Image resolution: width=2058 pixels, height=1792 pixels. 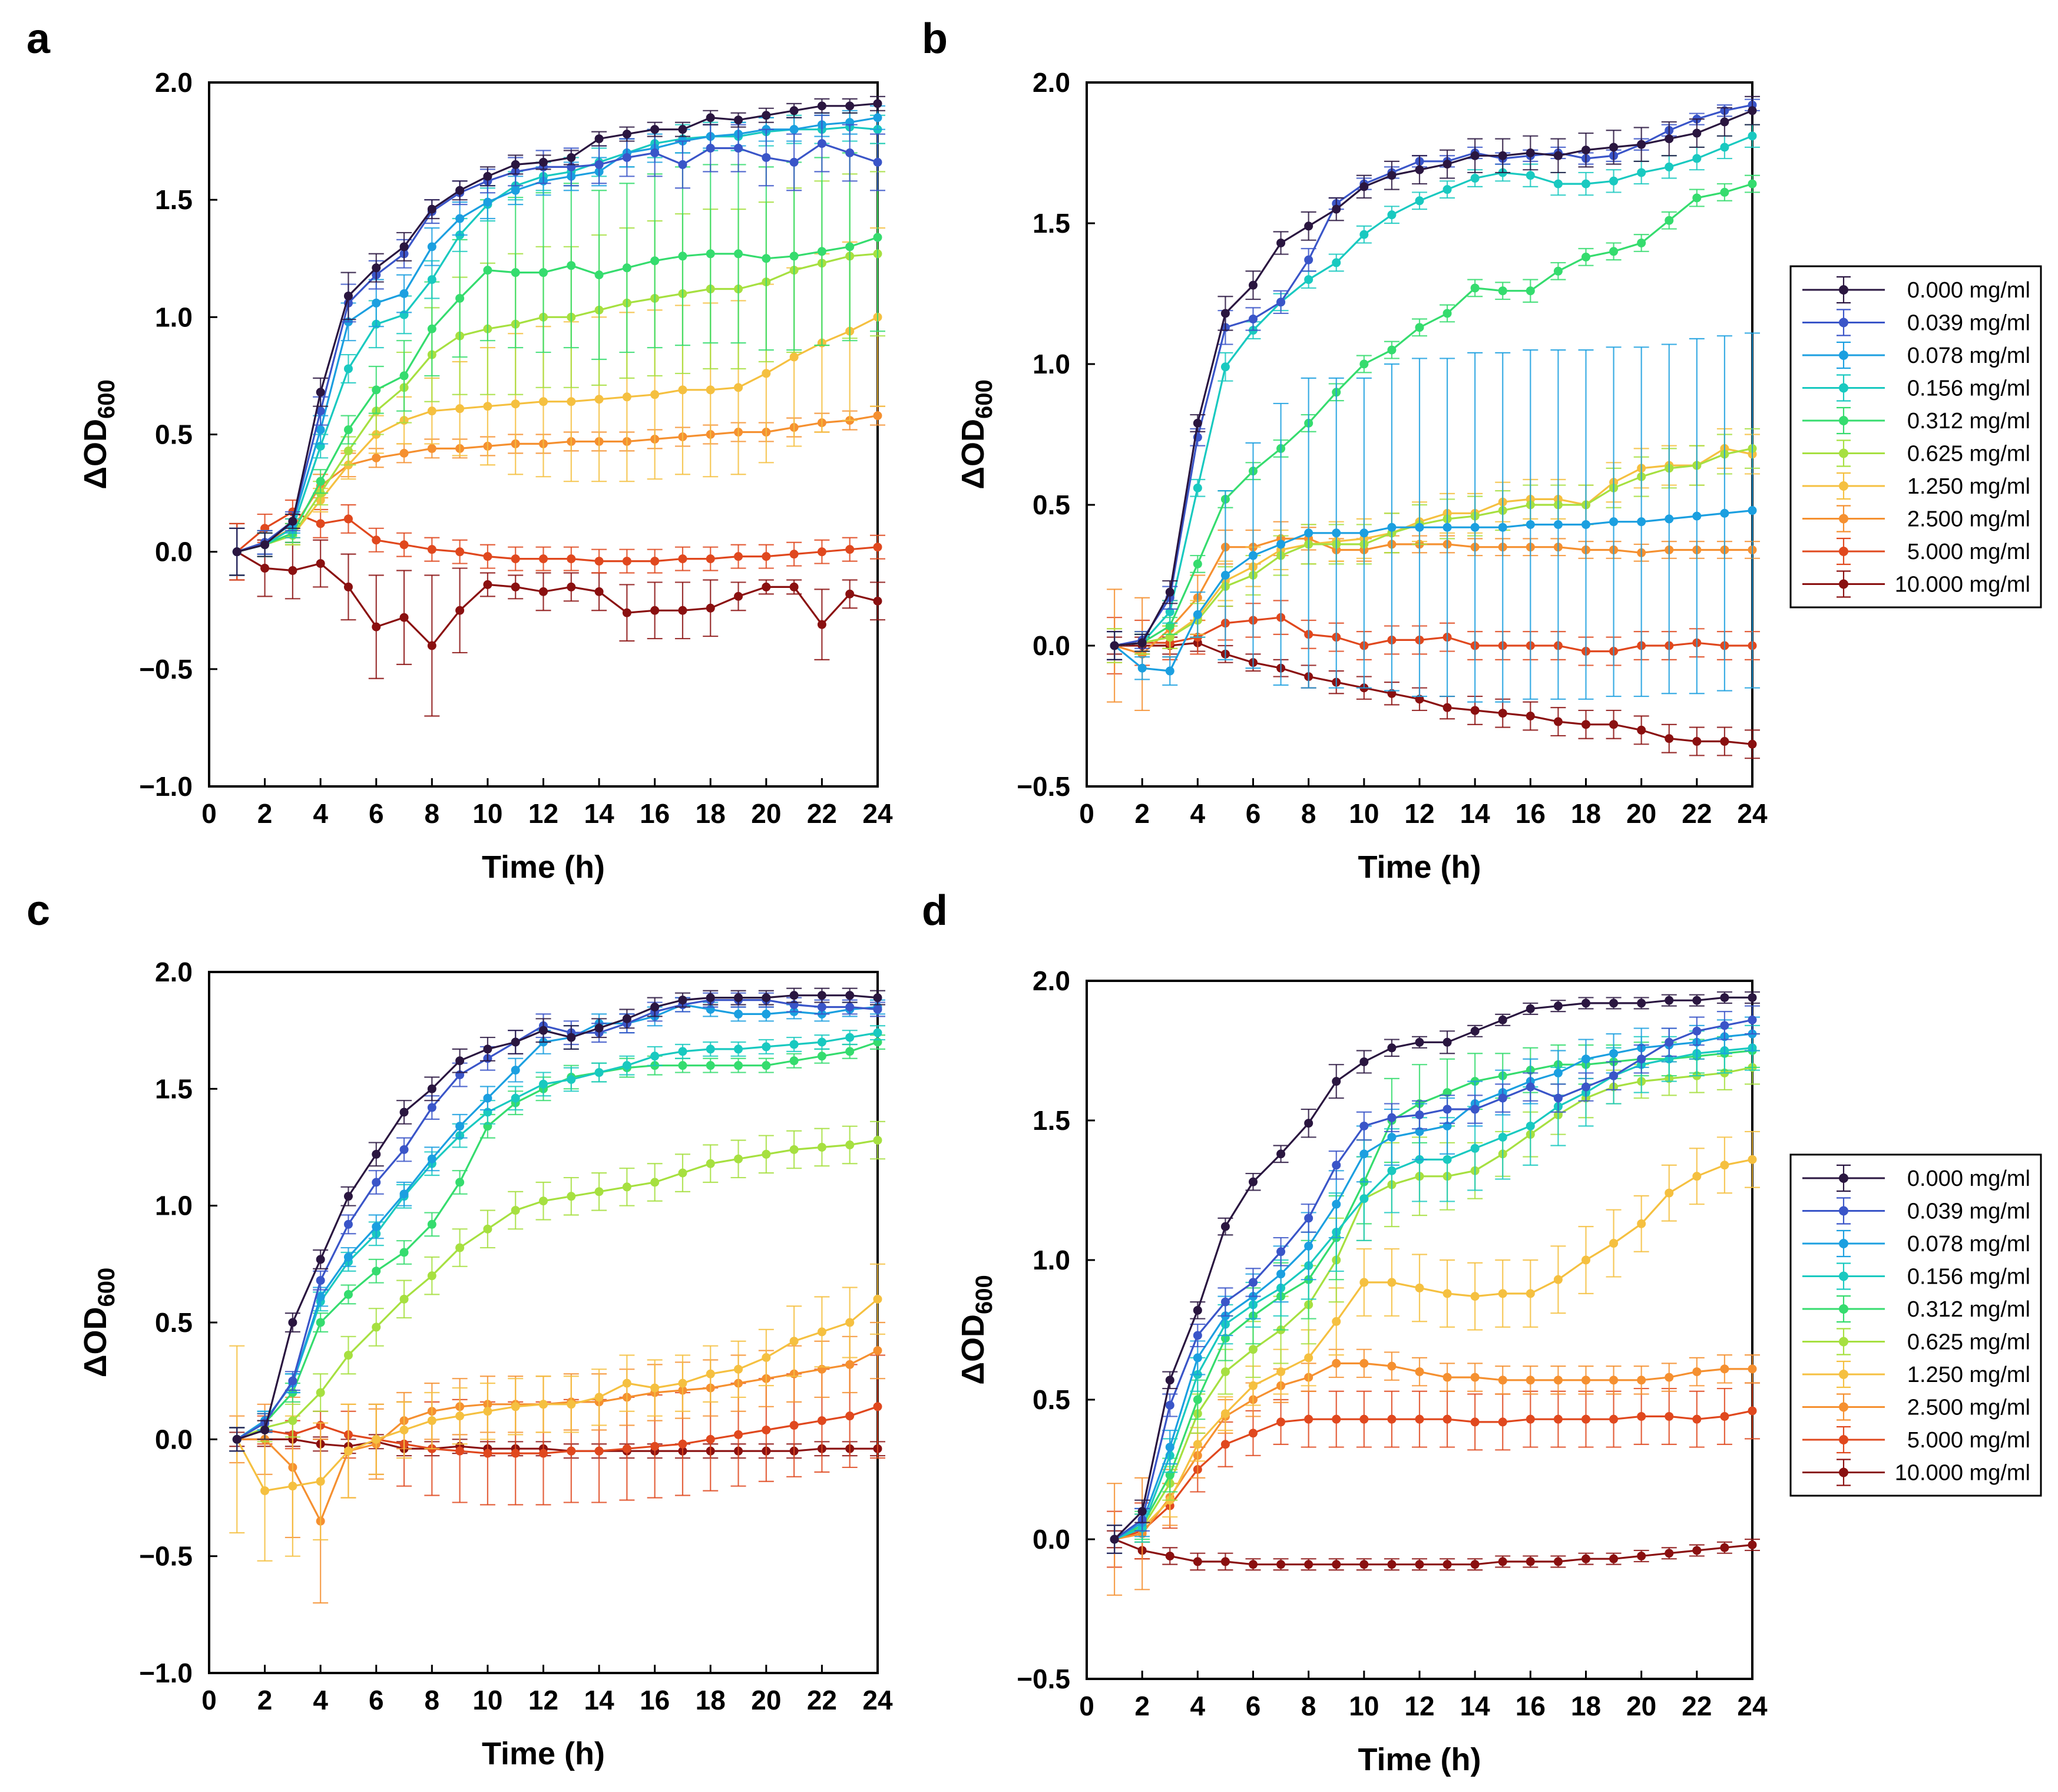 What do you see at coordinates (1586, 1706) in the screenshot?
I see `x-tick-label: 18` at bounding box center [1586, 1706].